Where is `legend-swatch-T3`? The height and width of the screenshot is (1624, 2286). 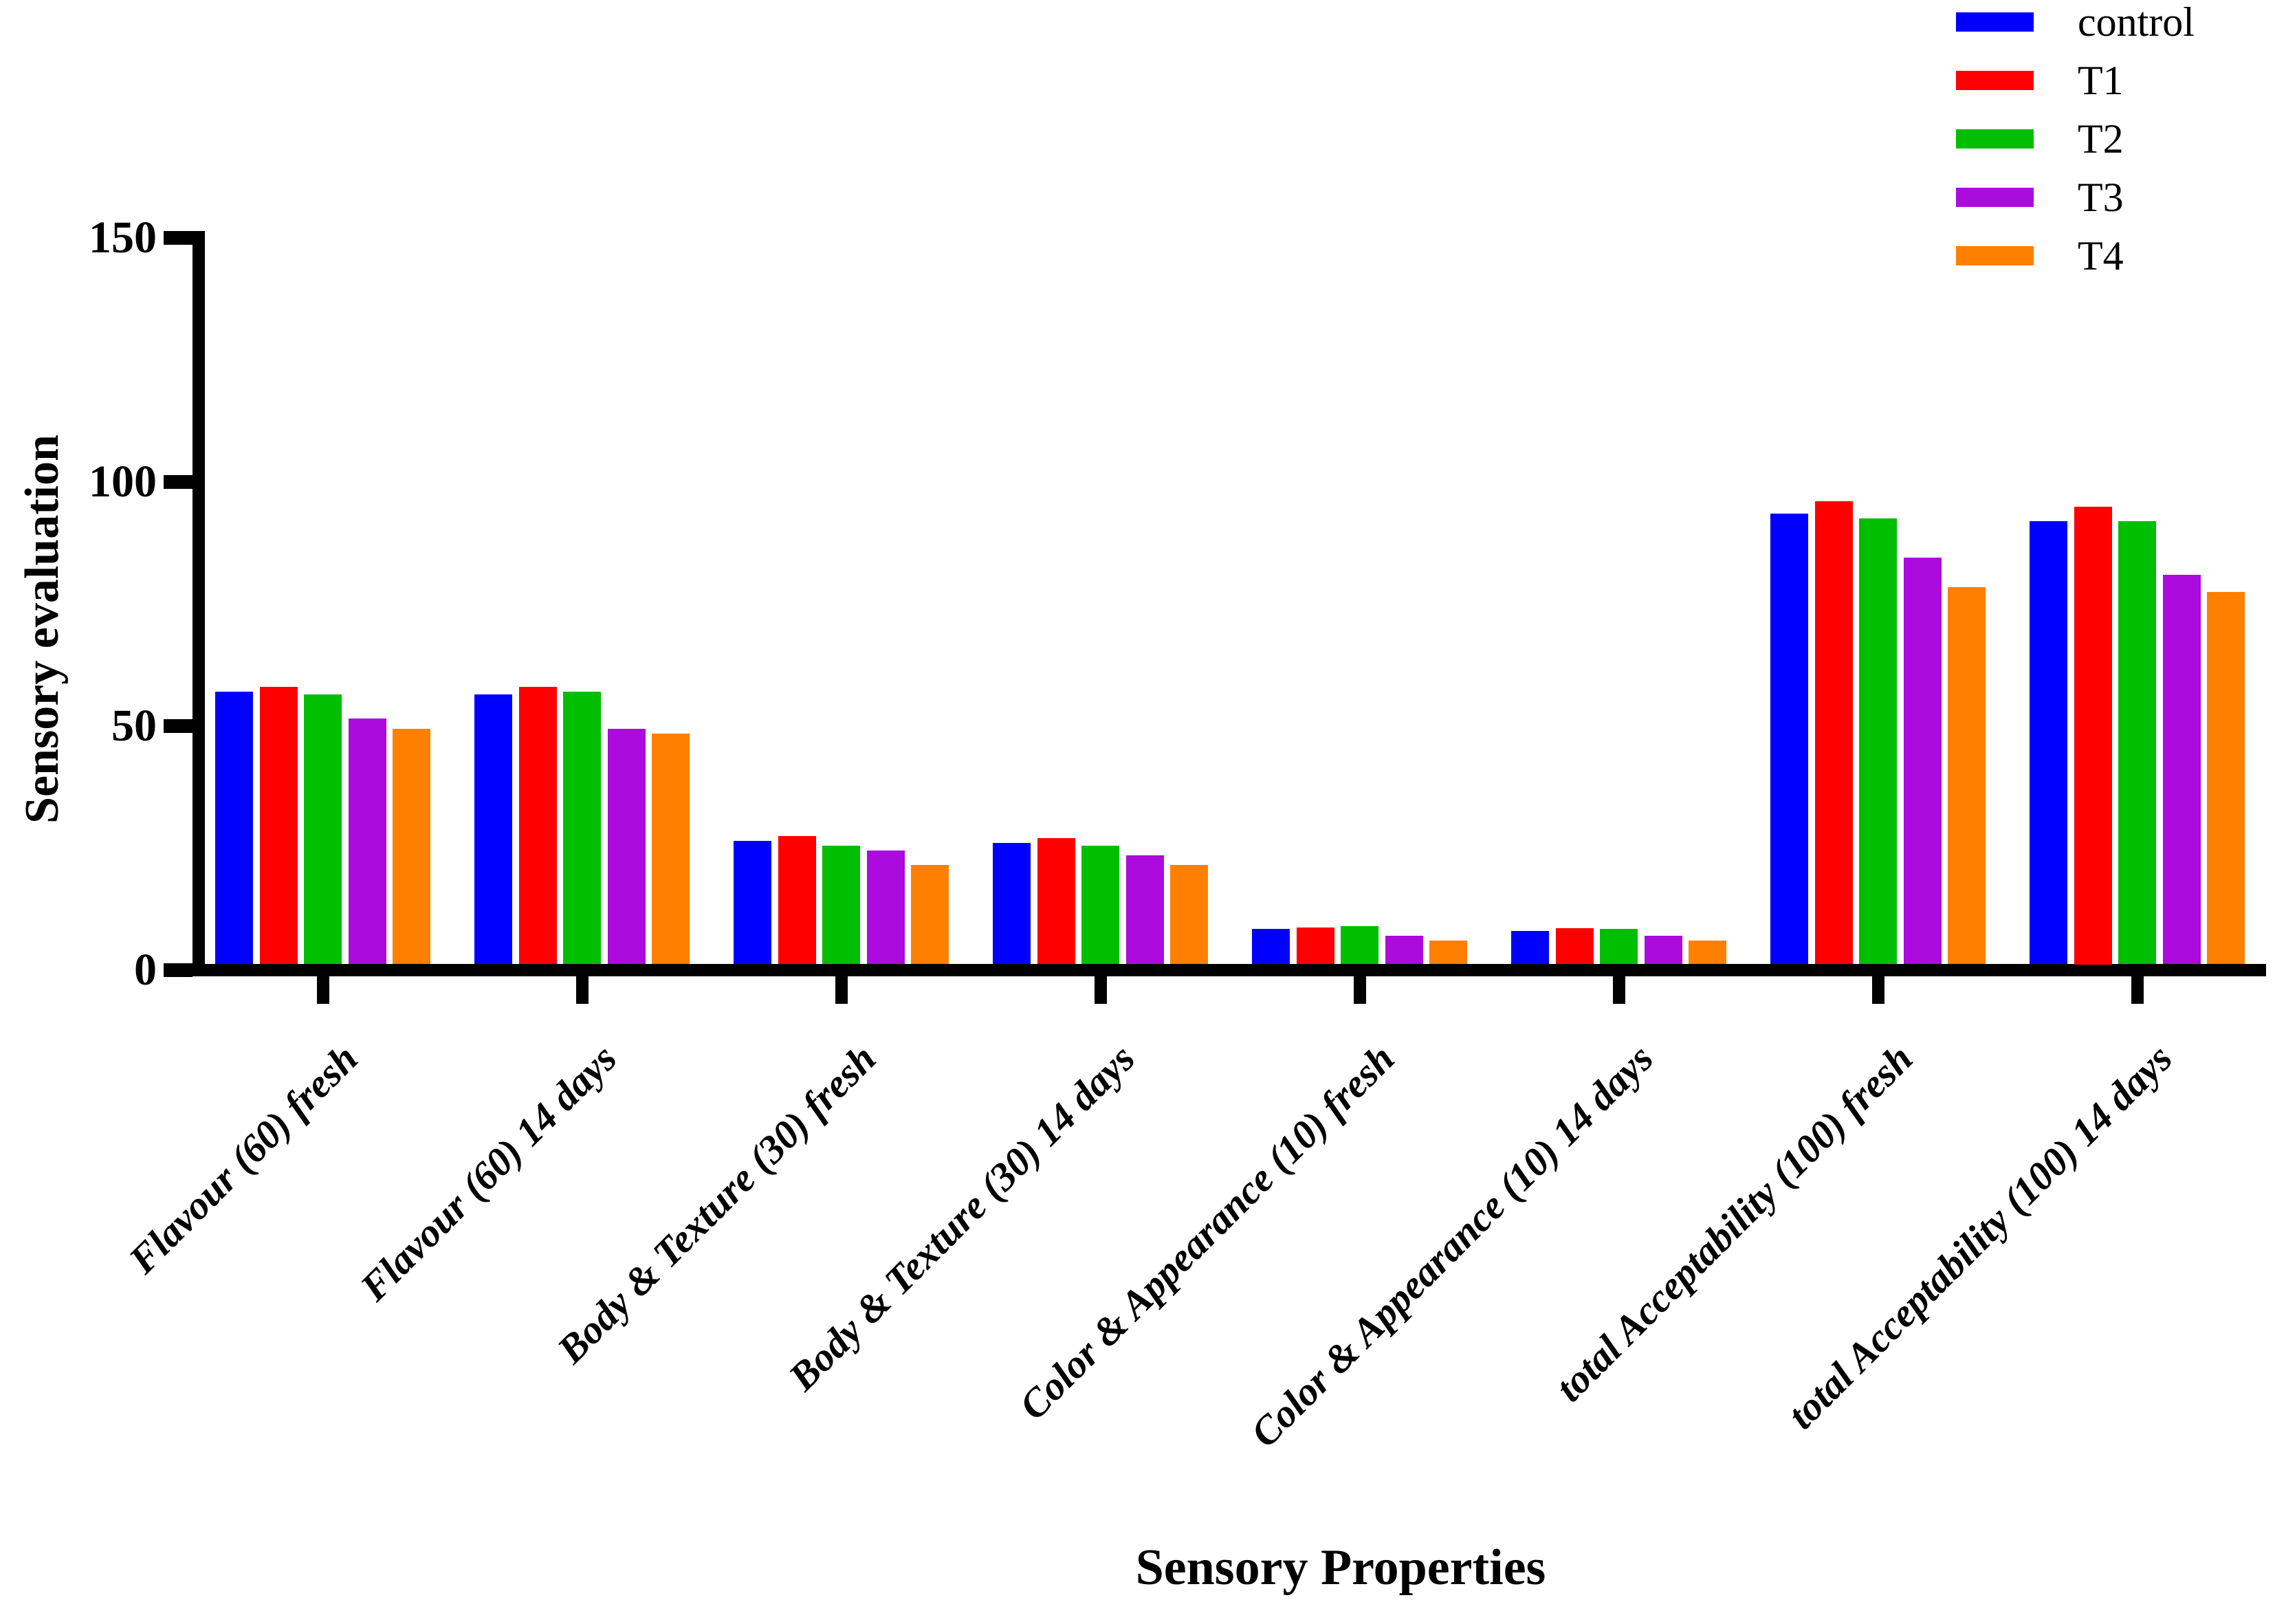
legend-swatch-T3 is located at coordinates (1995, 197).